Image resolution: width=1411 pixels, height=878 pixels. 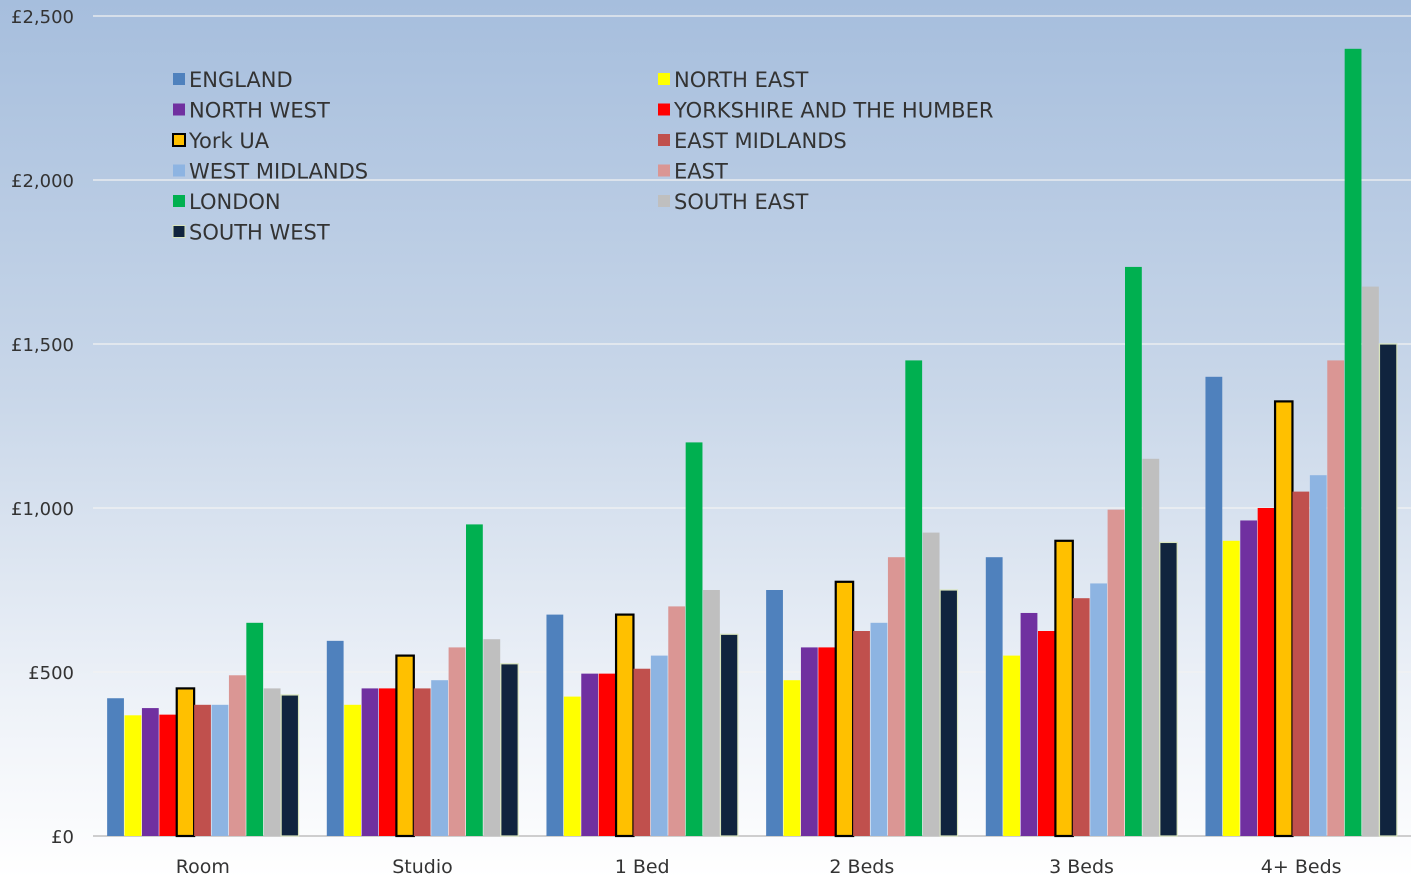 I want to click on x-tick-label: 1 Bed, so click(x=642, y=867).